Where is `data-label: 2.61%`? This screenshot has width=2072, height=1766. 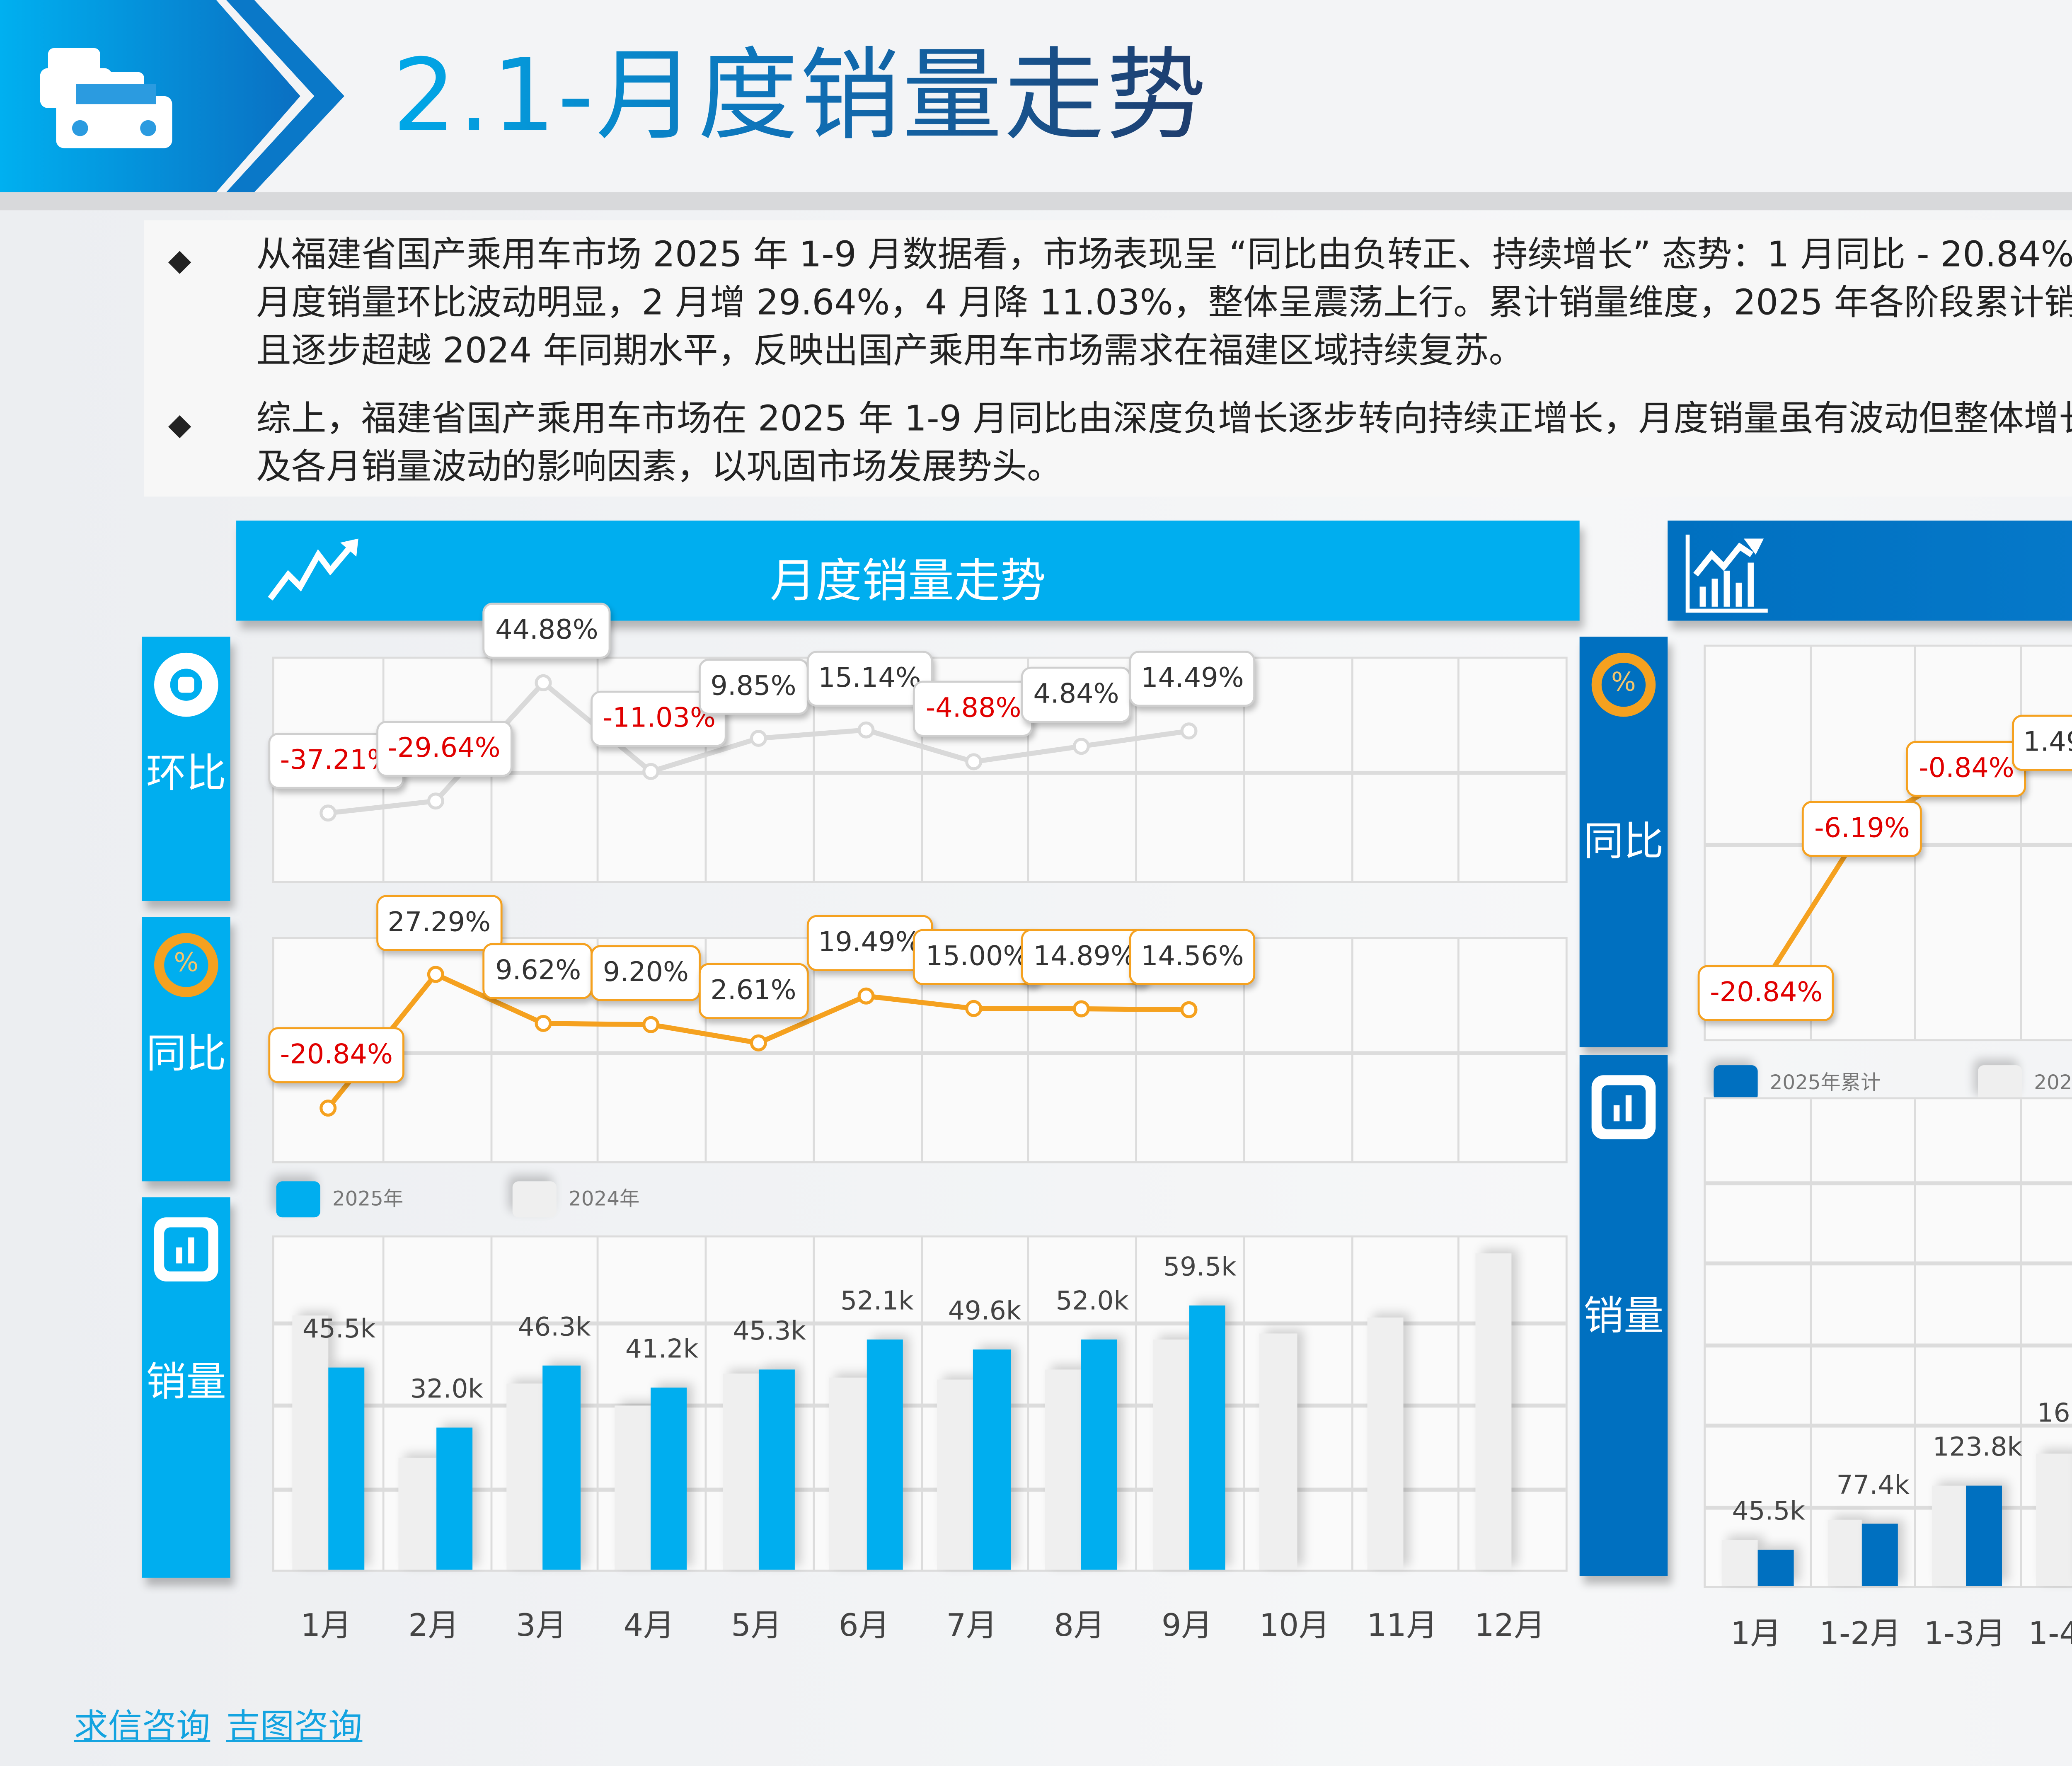 data-label: 2.61% is located at coordinates (753, 991).